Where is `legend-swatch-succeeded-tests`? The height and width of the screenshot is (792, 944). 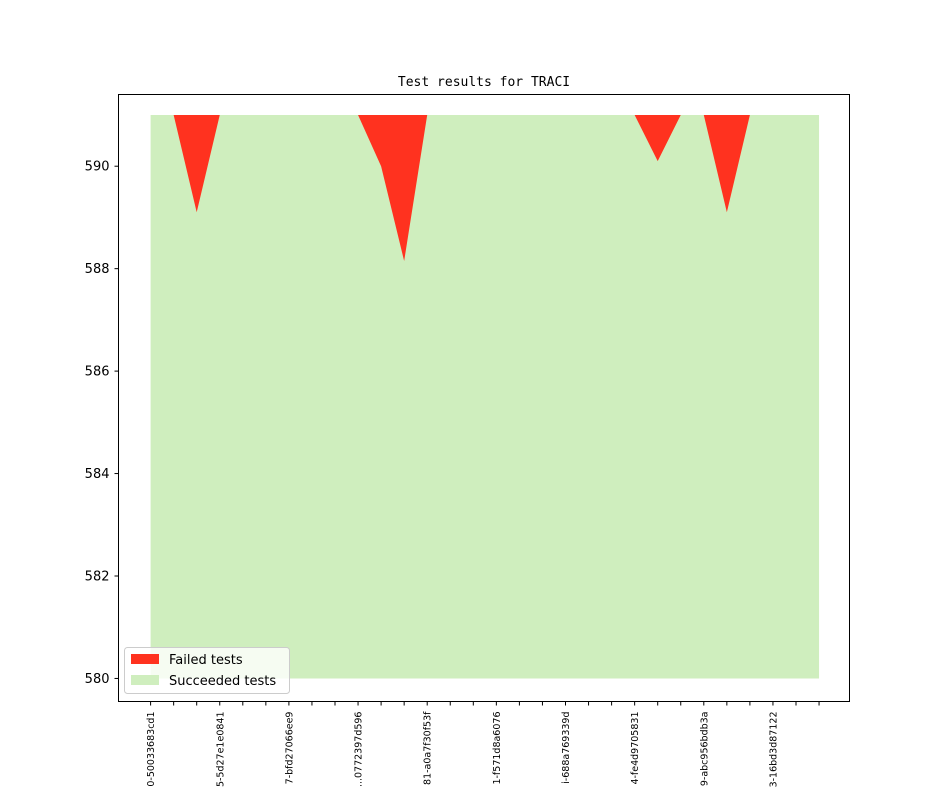
legend-swatch-succeeded-tests is located at coordinates (145, 680).